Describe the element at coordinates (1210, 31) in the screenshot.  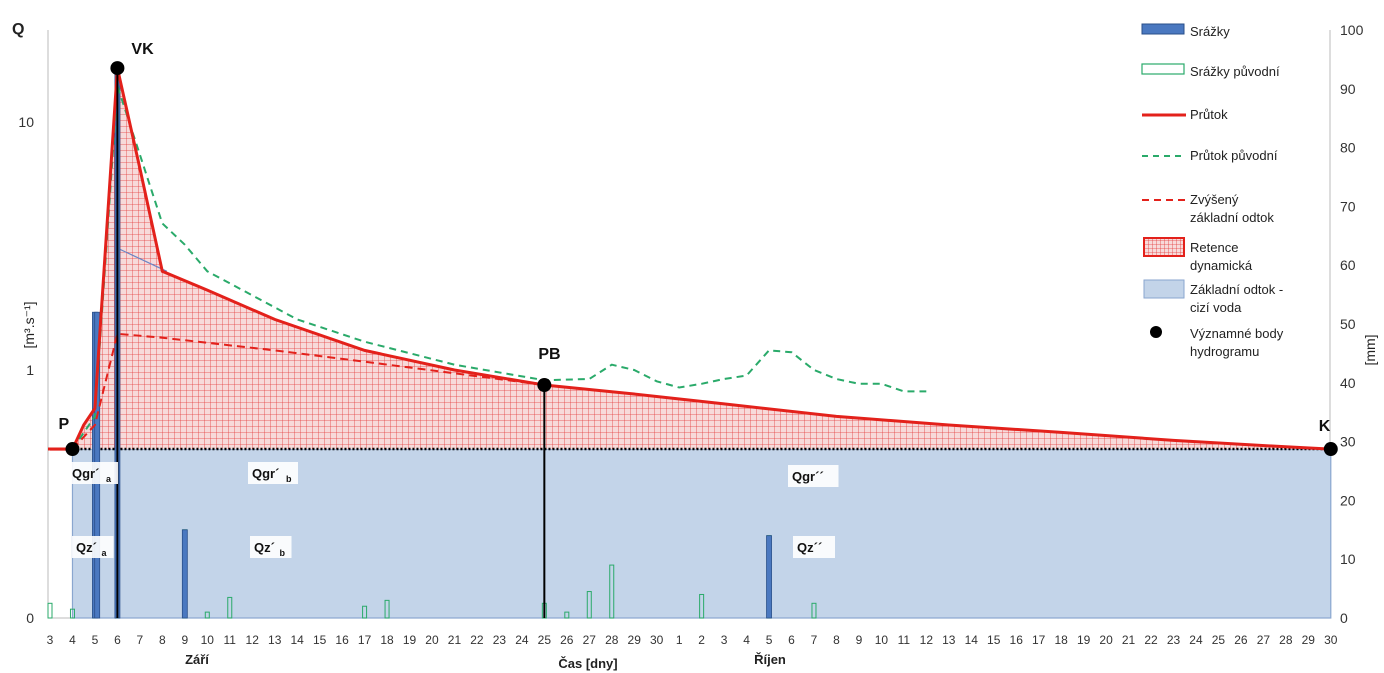
I see `legend-label-precip: Srážky` at that location.